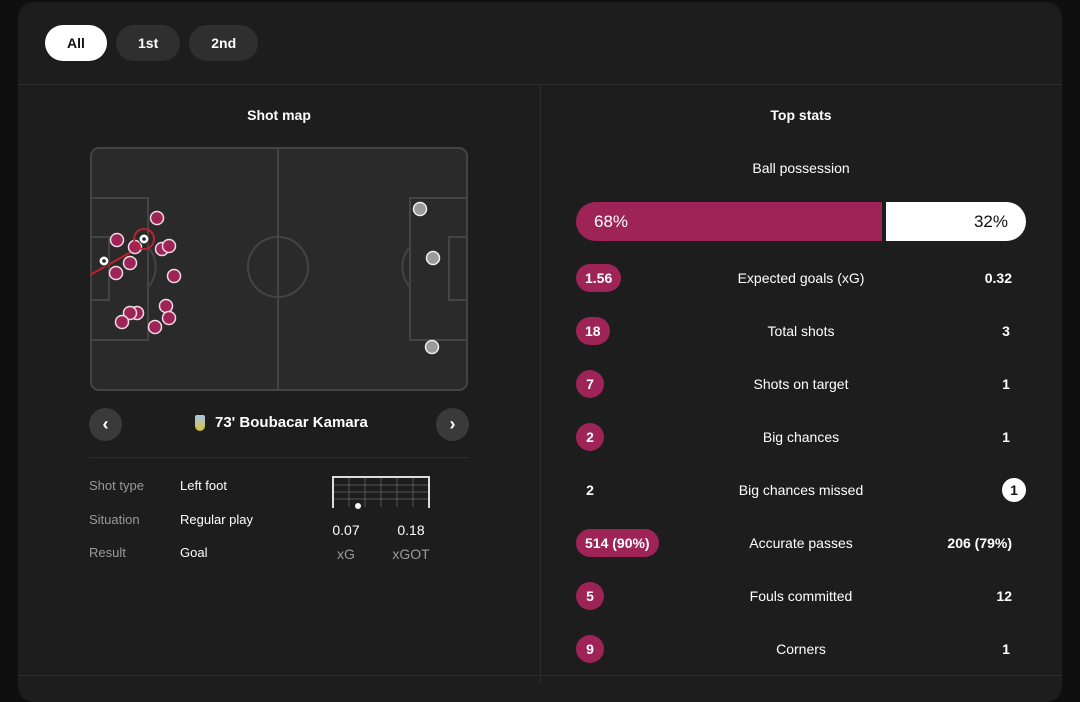  I want to click on stat-away-value: 206 (79%), so click(979, 543).